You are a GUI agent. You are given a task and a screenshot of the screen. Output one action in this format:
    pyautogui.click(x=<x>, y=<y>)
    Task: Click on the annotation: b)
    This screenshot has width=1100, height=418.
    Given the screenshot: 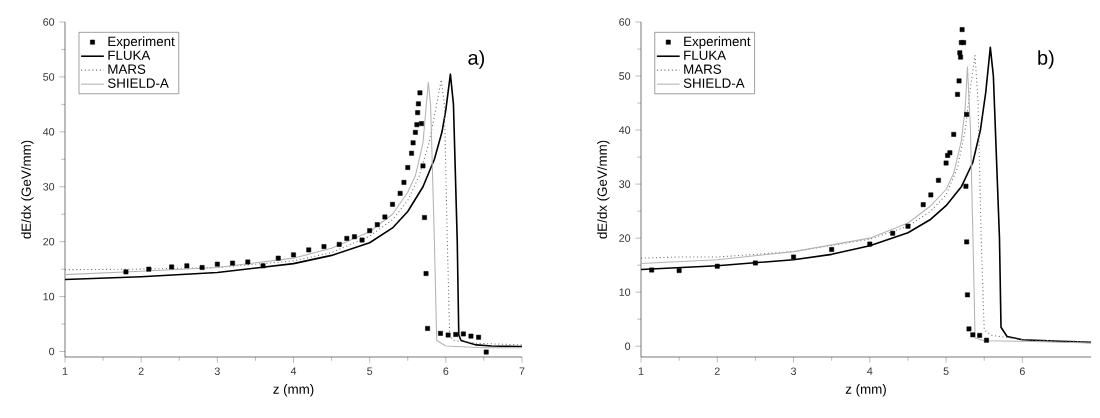 What is the action you would take?
    pyautogui.click(x=1046, y=59)
    